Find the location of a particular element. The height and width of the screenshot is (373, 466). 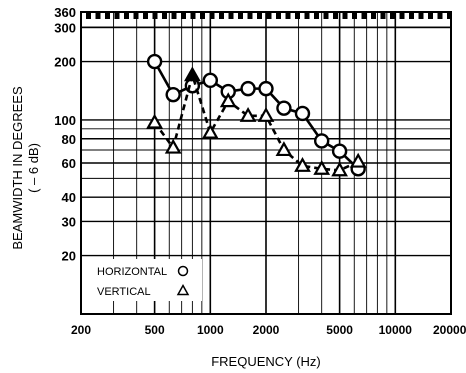

x-tick-label: 10000 is located at coordinates (396, 330).